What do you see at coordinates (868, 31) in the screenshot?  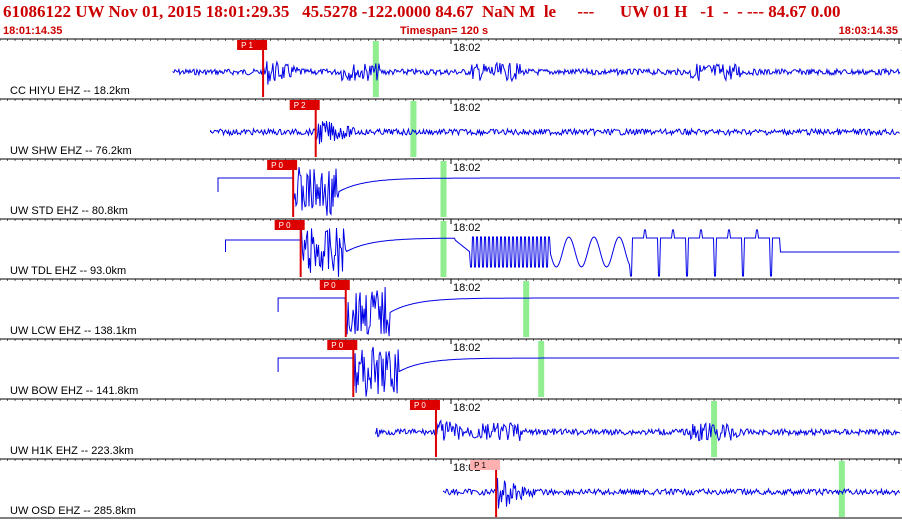 I see `end-time-label: 18:03:14.35` at bounding box center [868, 31].